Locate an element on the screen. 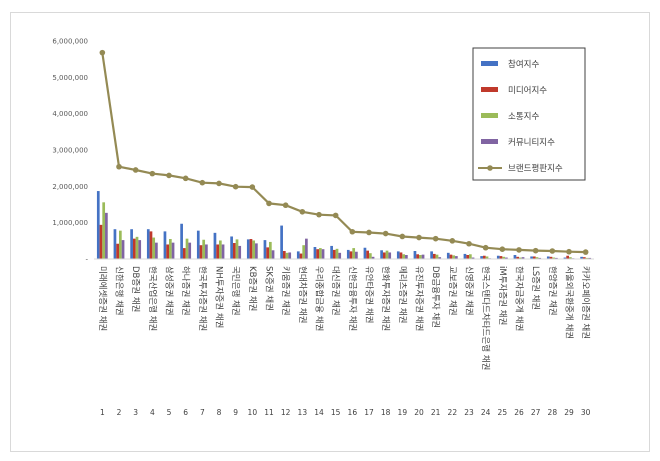 This screenshot has height=461, width=660. x-rank-label: 8 is located at coordinates (219, 412).